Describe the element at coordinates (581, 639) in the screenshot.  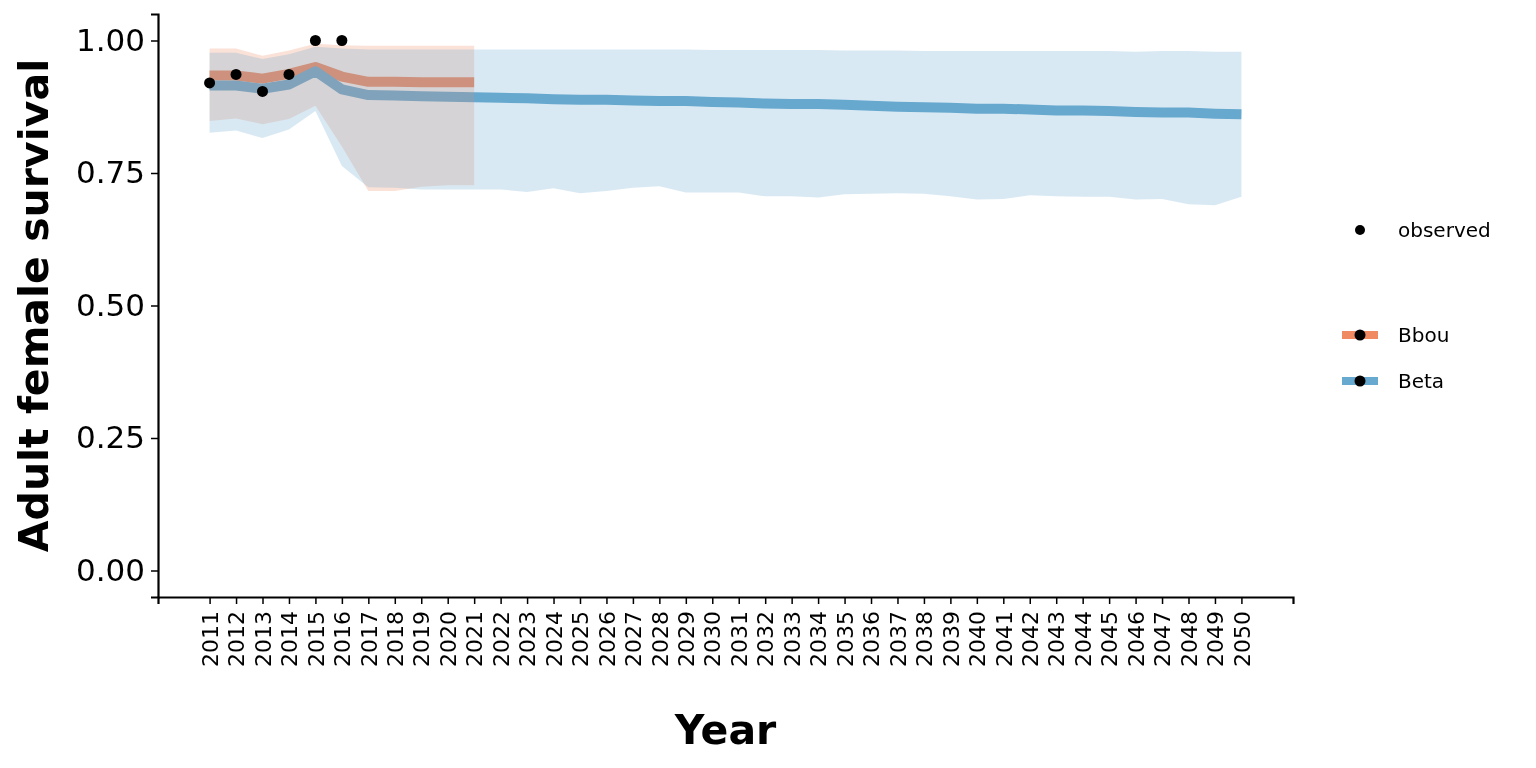
I see `x-tick-label: 2025` at that location.